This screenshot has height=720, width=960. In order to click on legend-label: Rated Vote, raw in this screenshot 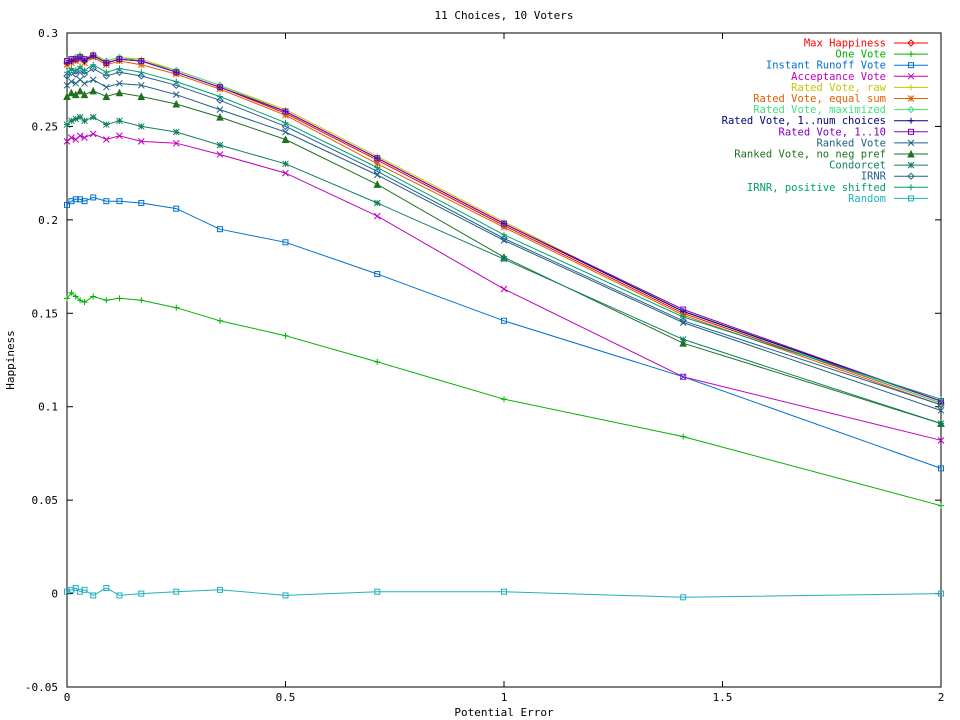, I will do `click(839, 88)`.